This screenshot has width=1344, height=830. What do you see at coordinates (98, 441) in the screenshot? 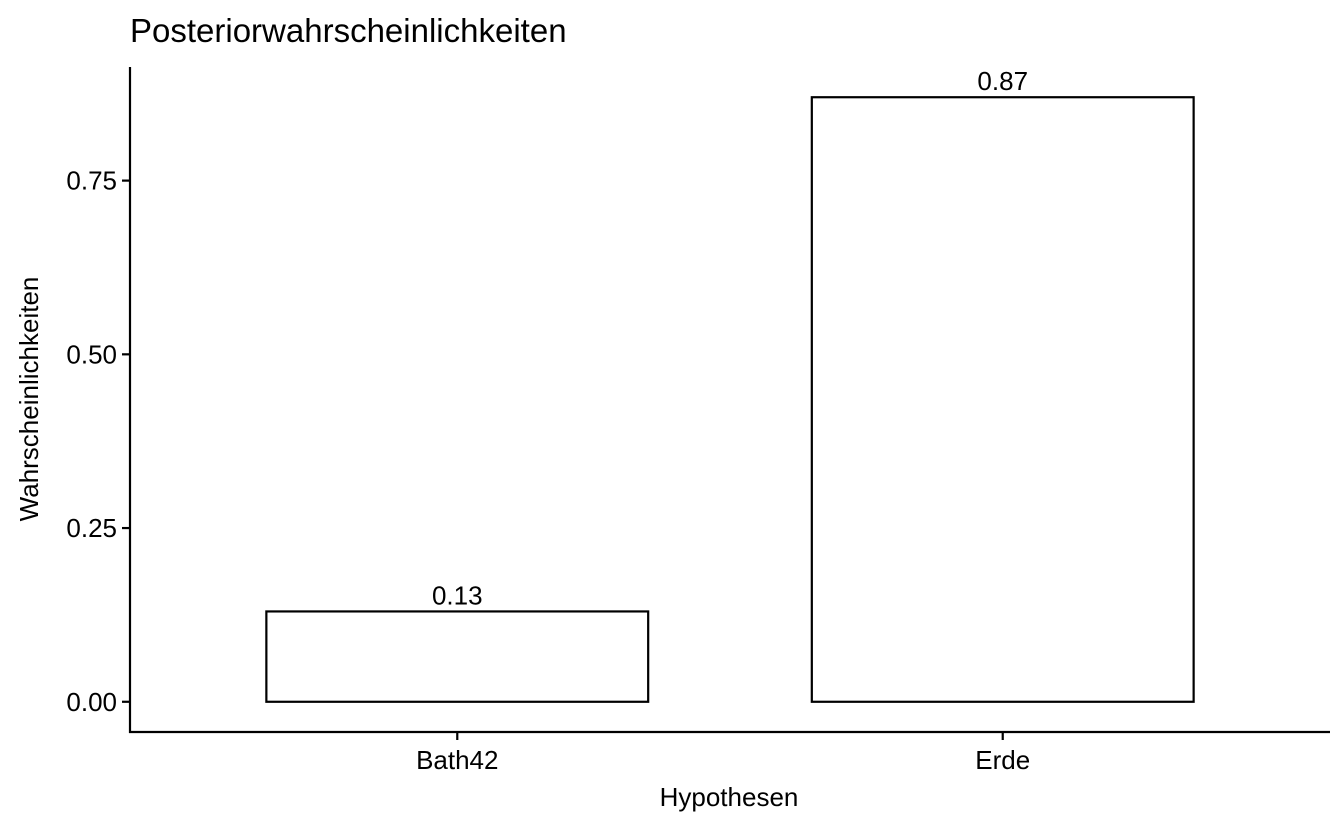
I see `y-axis-ticks: 0.00 0.25 0.50 0.75` at bounding box center [98, 441].